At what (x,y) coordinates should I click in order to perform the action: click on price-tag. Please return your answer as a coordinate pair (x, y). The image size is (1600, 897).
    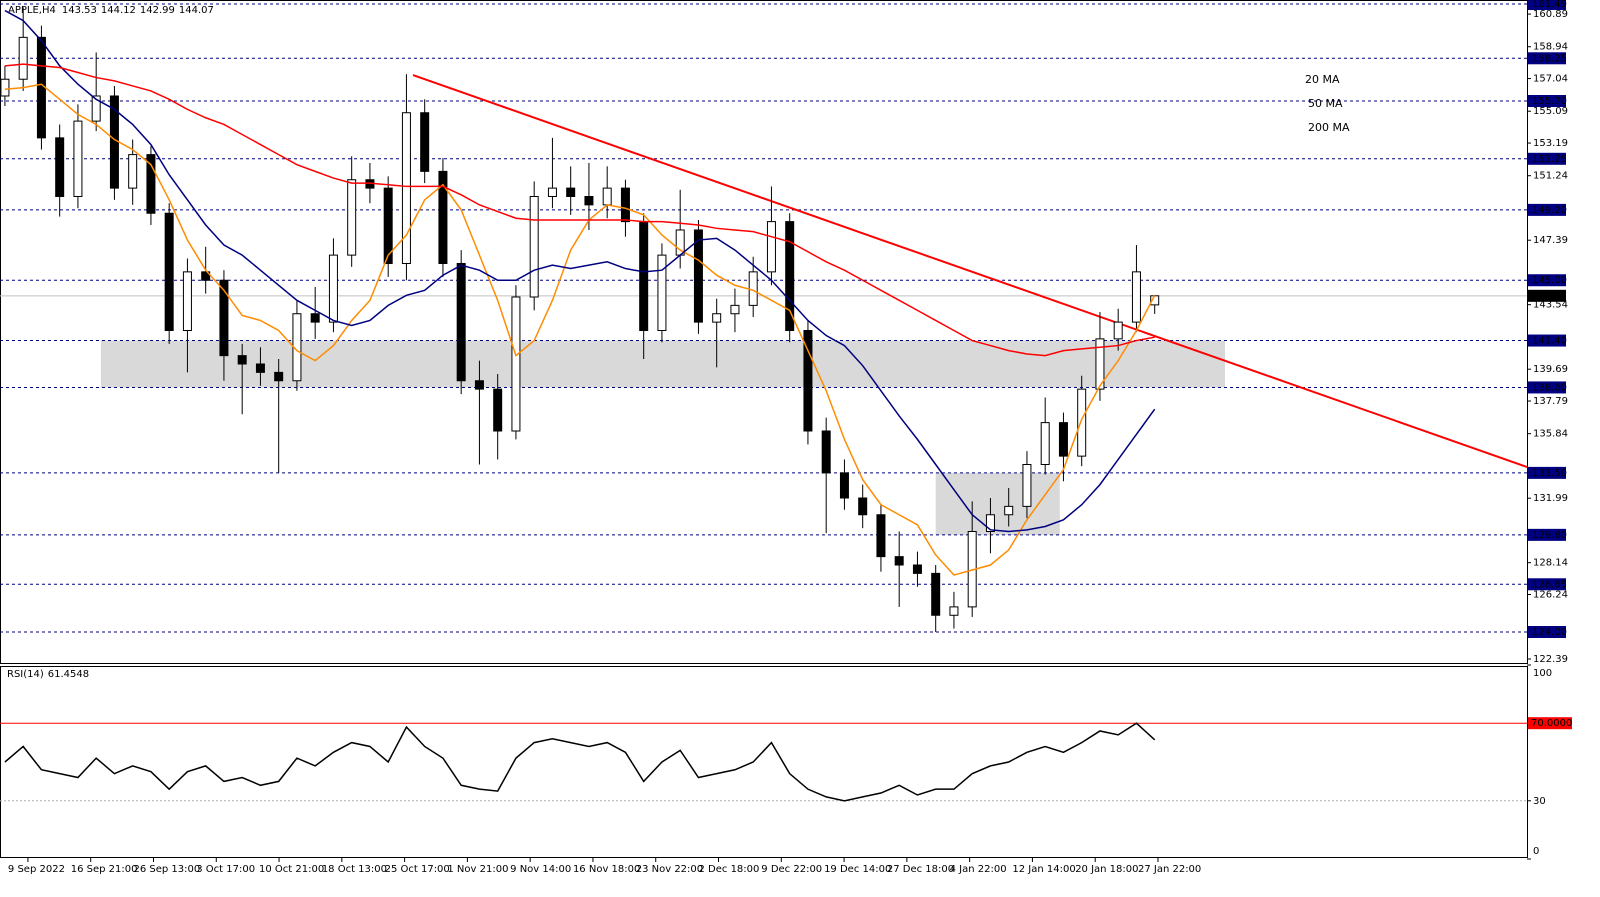
    Looking at the image, I should click on (1547, 295).